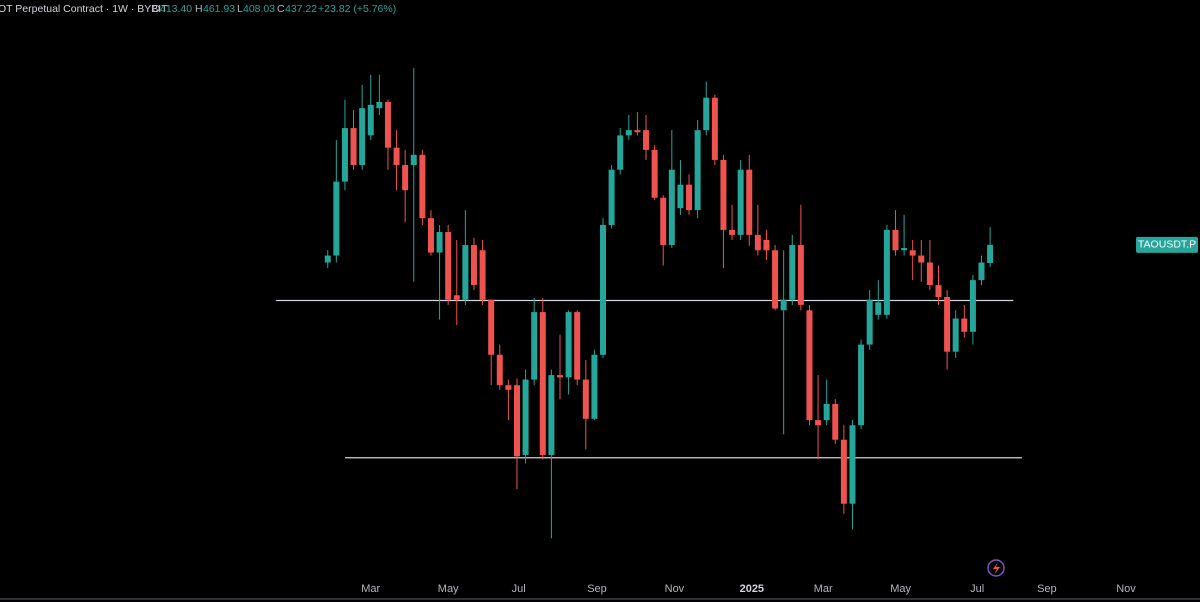 Image resolution: width=1200 pixels, height=602 pixels. I want to click on lightning-icon, so click(996, 568).